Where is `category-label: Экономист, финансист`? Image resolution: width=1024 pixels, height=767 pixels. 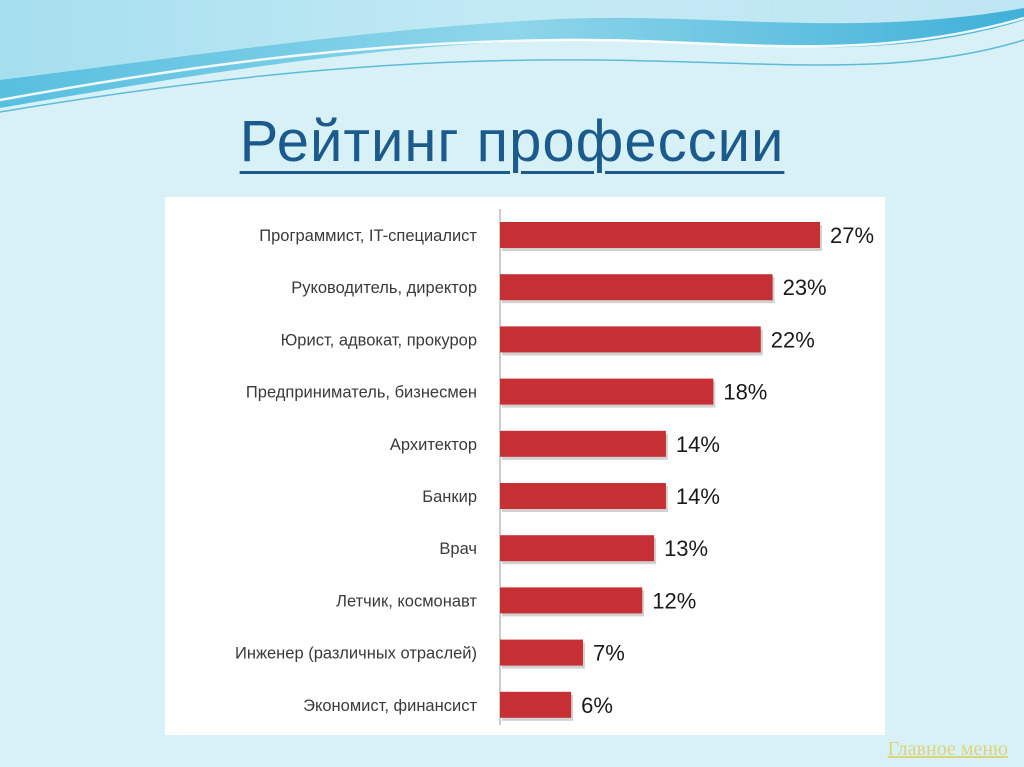
category-label: Экономист, финансист is located at coordinates (390, 706).